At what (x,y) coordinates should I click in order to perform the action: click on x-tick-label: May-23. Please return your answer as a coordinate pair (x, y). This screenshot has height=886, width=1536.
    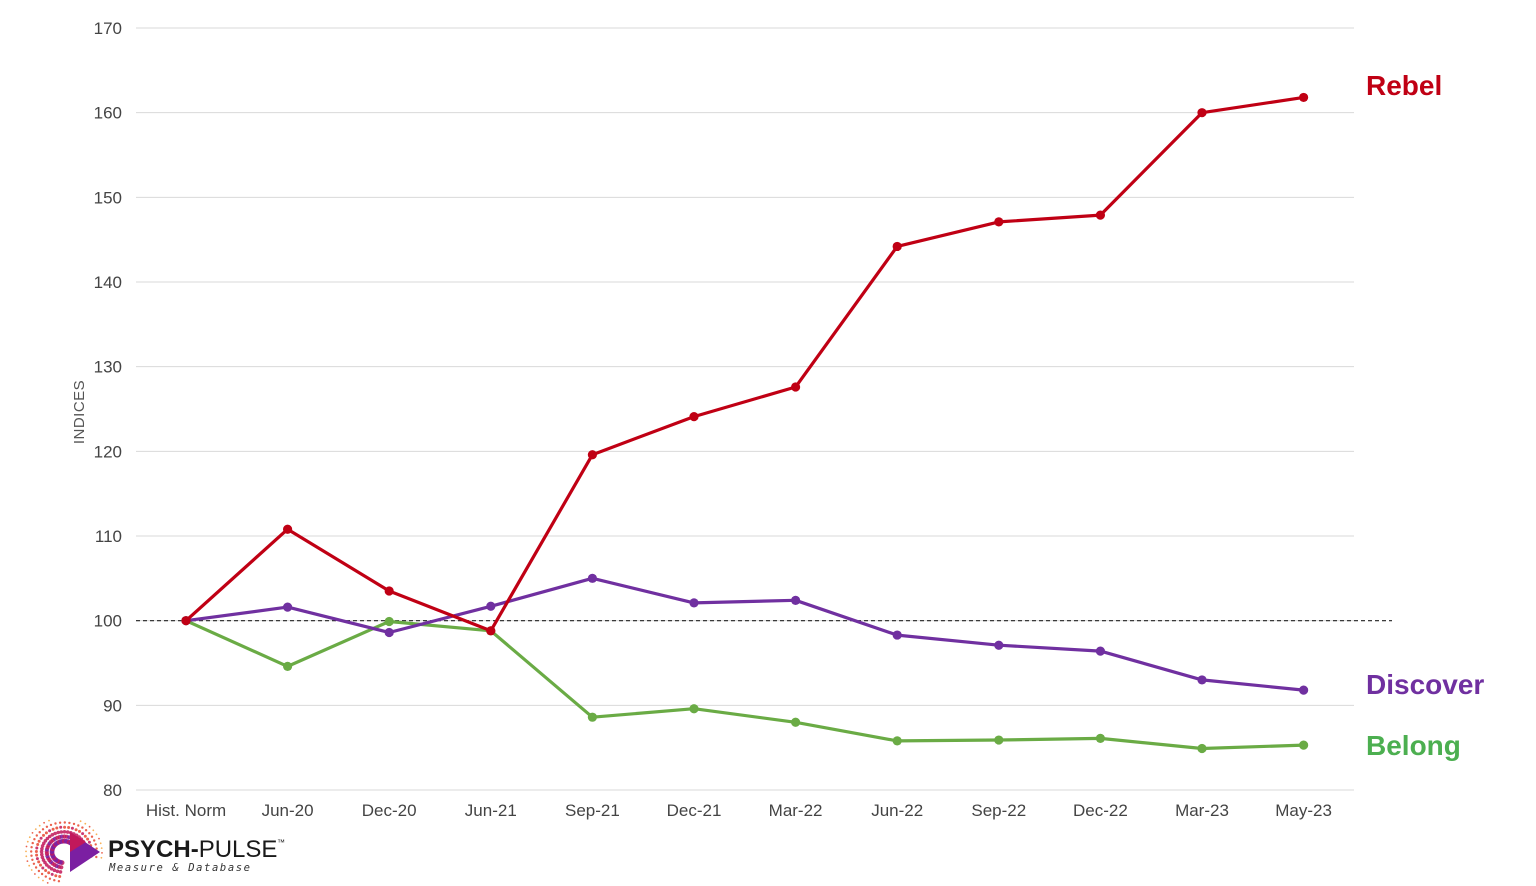
    Looking at the image, I should click on (1303, 810).